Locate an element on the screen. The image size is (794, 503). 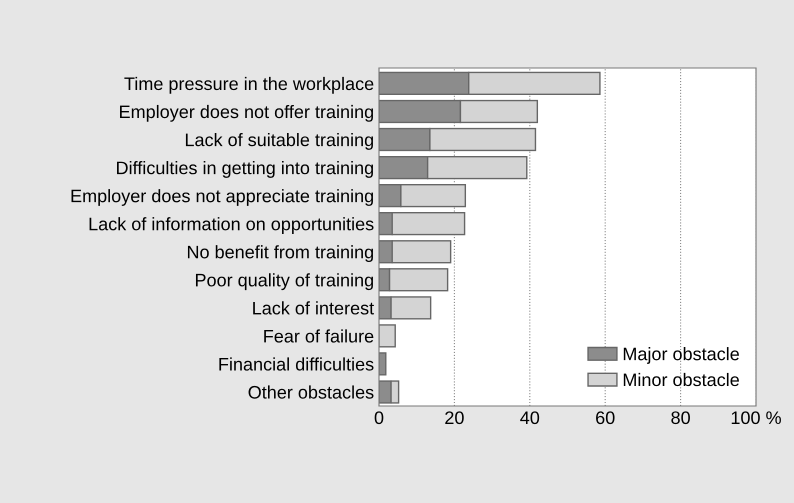
legend-label: Minor obstacle is located at coordinates (681, 379).